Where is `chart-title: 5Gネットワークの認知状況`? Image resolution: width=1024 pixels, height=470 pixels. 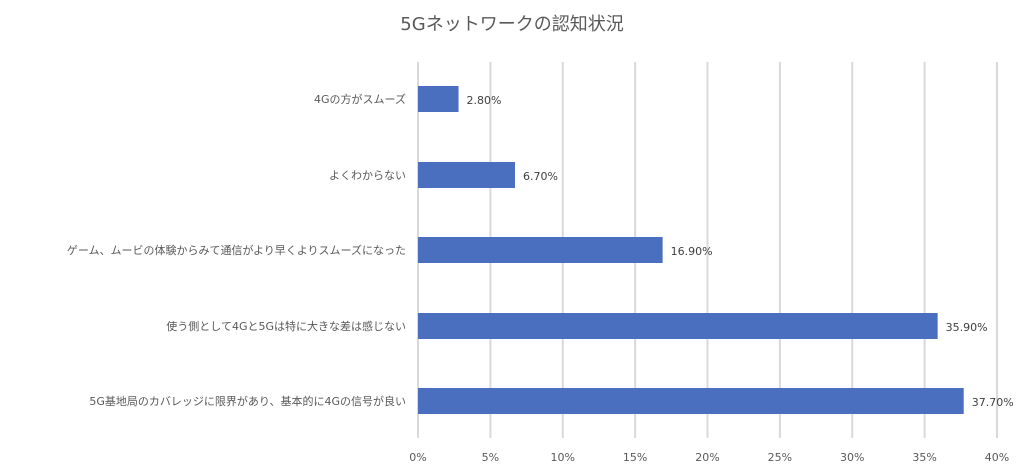 chart-title: 5Gネットワークの認知状況 is located at coordinates (512, 24).